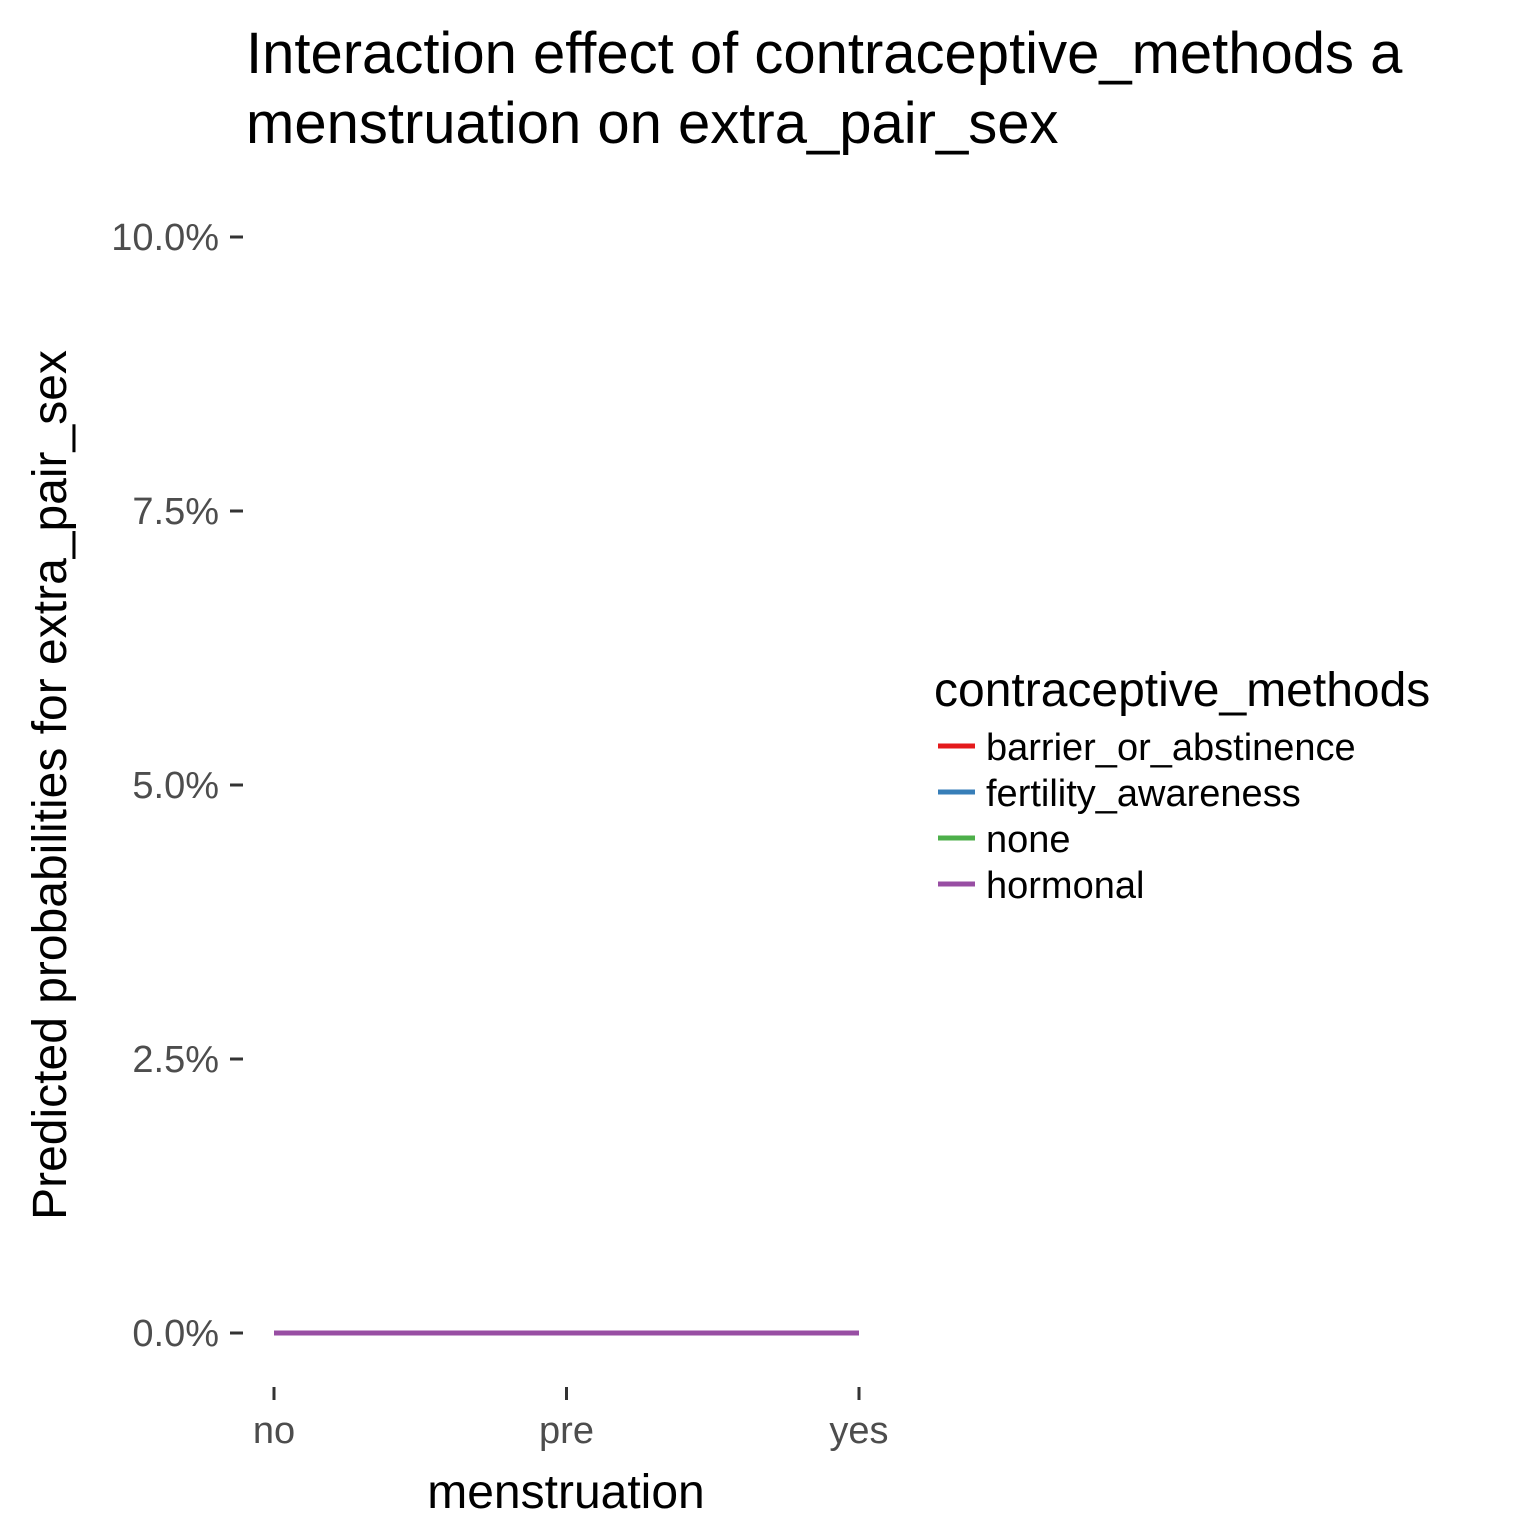 The image size is (1536, 1536). Describe the element at coordinates (165, 238) in the screenshot. I see `y-tick-label: 10.0%` at that location.